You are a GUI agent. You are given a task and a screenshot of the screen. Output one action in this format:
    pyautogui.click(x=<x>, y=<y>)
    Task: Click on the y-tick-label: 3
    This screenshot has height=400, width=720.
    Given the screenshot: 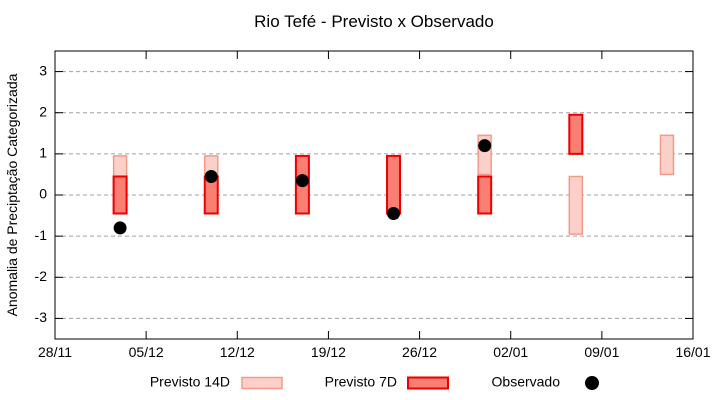 What is the action you would take?
    pyautogui.click(x=43, y=70)
    